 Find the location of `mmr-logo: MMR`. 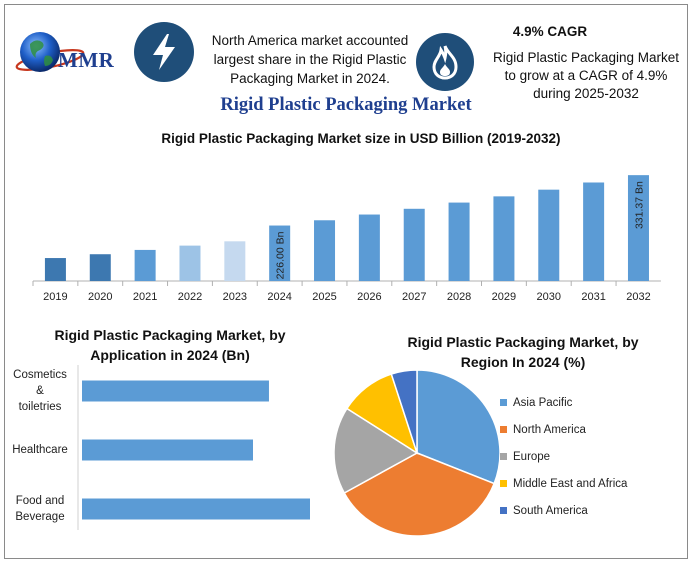

mmr-logo: MMR is located at coordinates (72, 52).